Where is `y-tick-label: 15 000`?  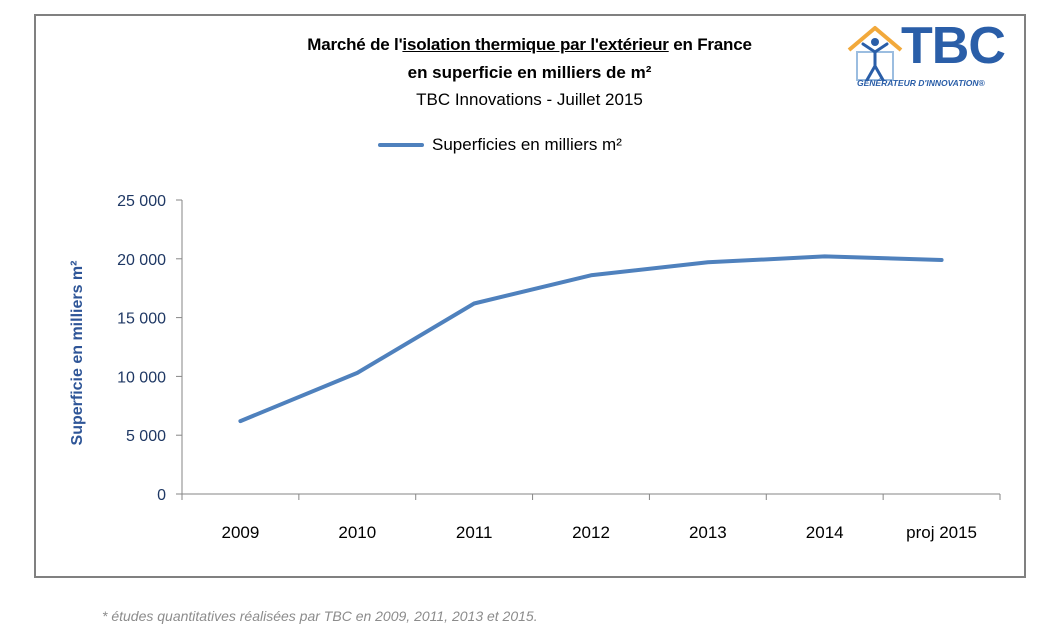
y-tick-label: 15 000 is located at coordinates (141, 319).